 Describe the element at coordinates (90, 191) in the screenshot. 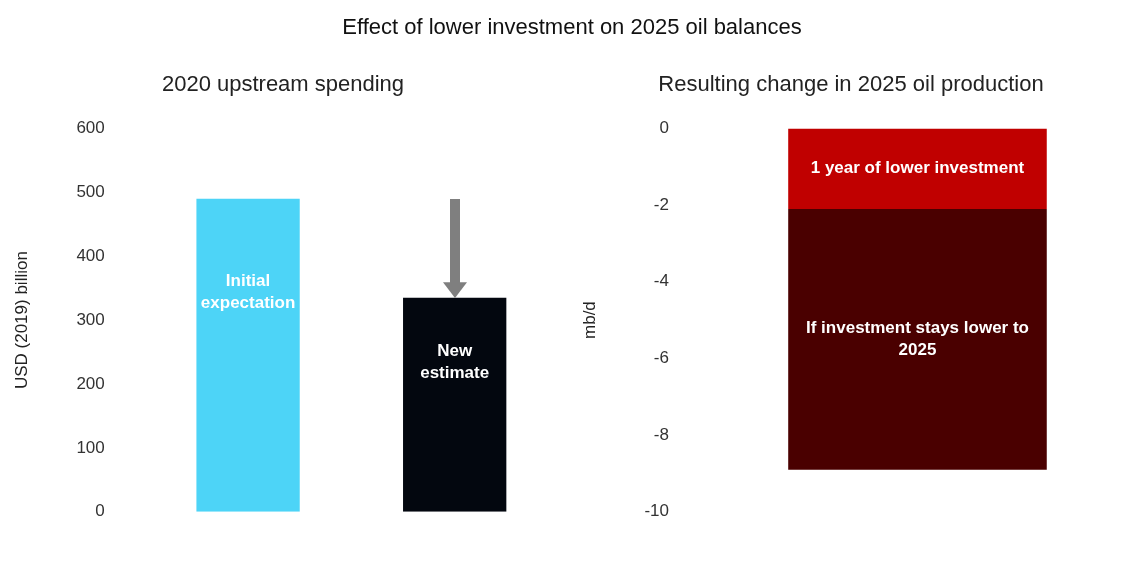

I see `y-tick-label: 500` at that location.